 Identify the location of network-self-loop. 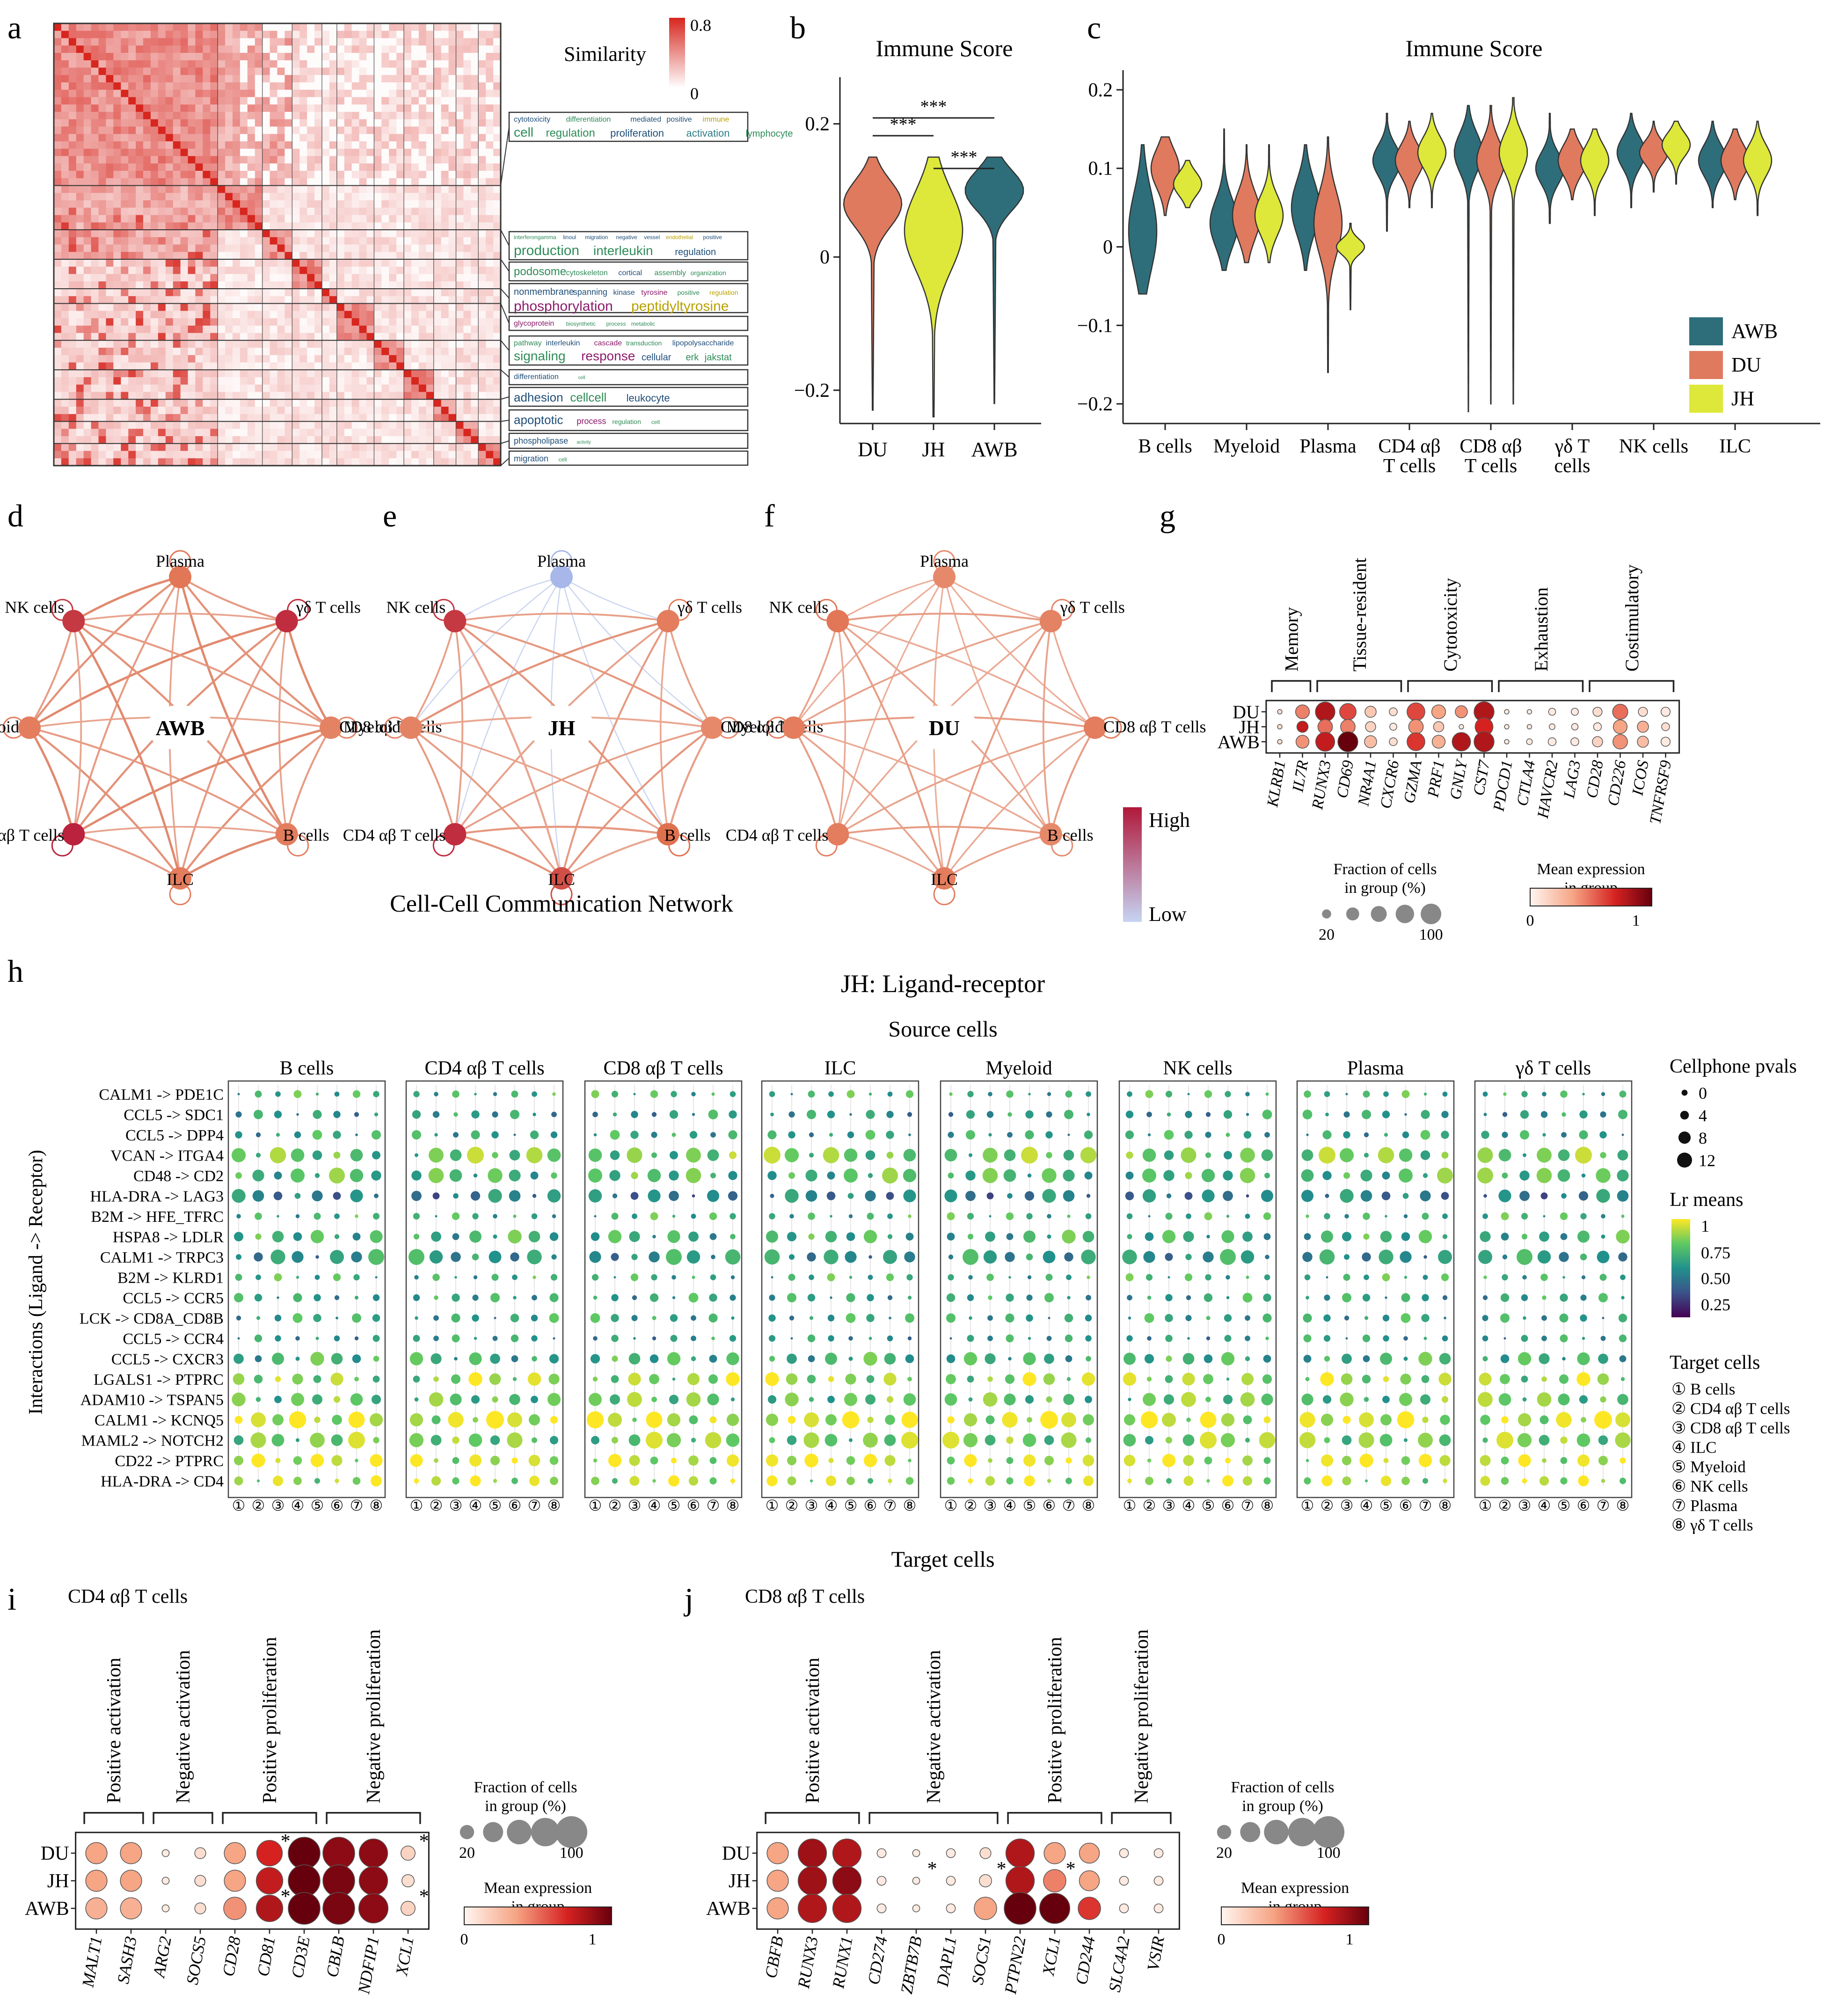
(443, 610).